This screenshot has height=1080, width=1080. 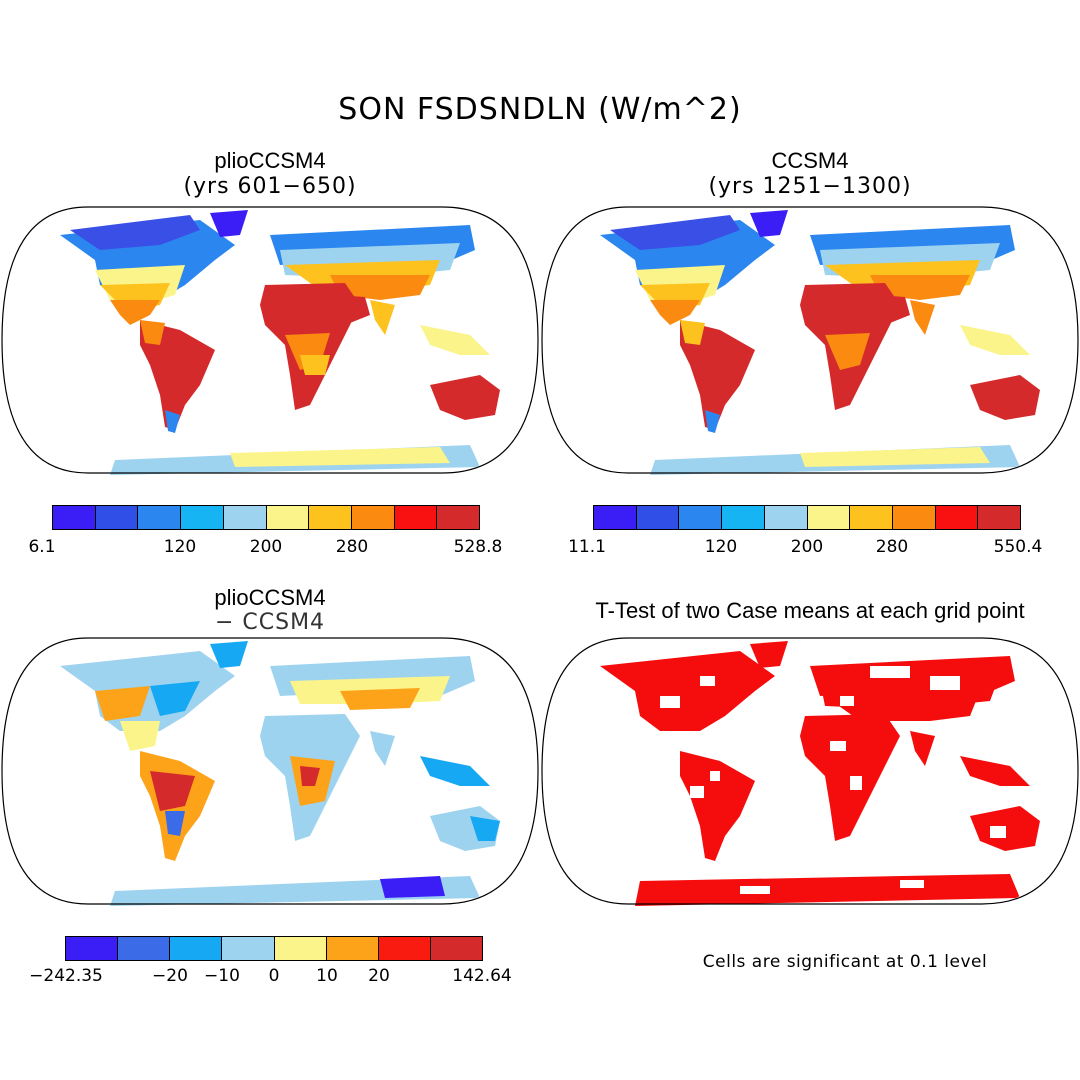 What do you see at coordinates (587, 547) in the screenshot?
I see `tick-label: 11.1` at bounding box center [587, 547].